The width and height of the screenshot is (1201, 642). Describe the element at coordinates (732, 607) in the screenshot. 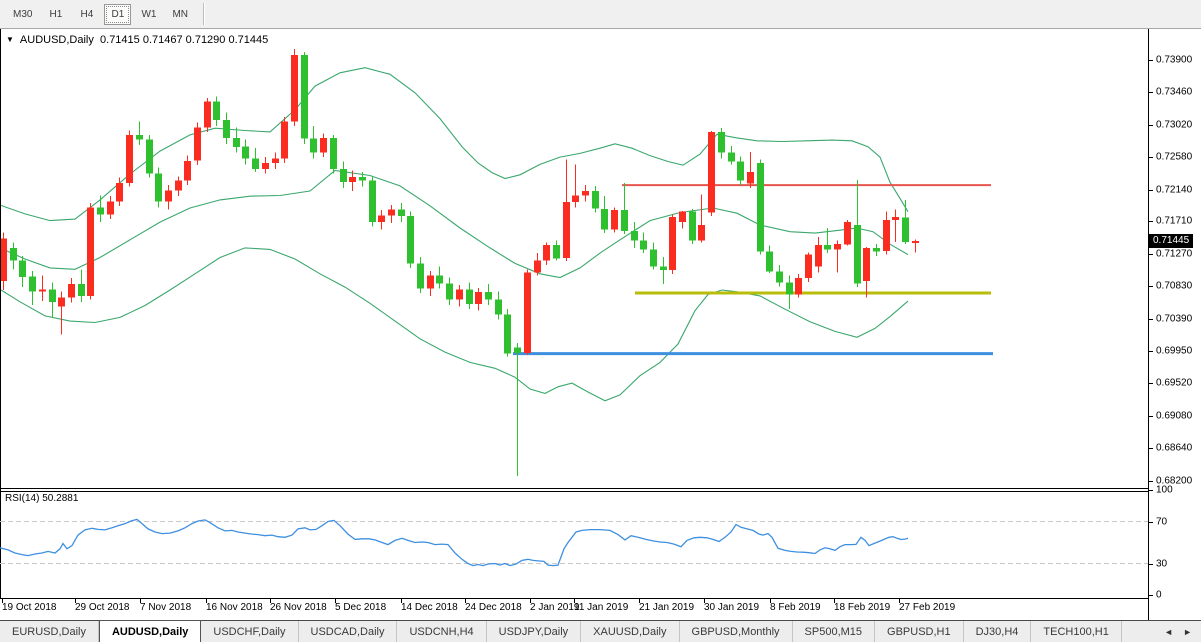

I see `time-axis-label: 30 Jan 2019` at that location.